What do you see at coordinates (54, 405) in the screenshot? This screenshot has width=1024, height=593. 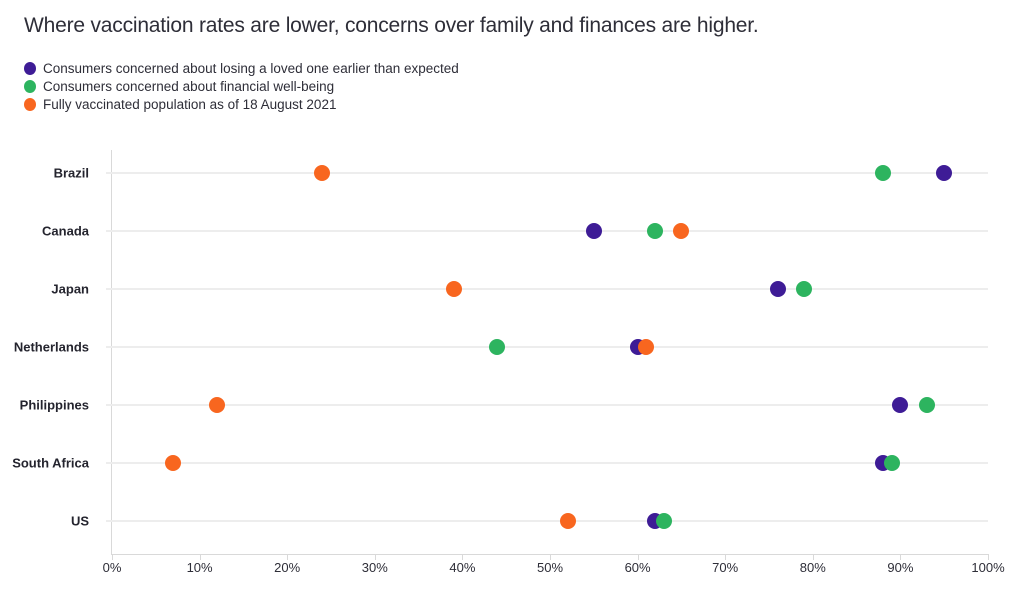 I see `category-label-philippines: Philippines` at bounding box center [54, 405].